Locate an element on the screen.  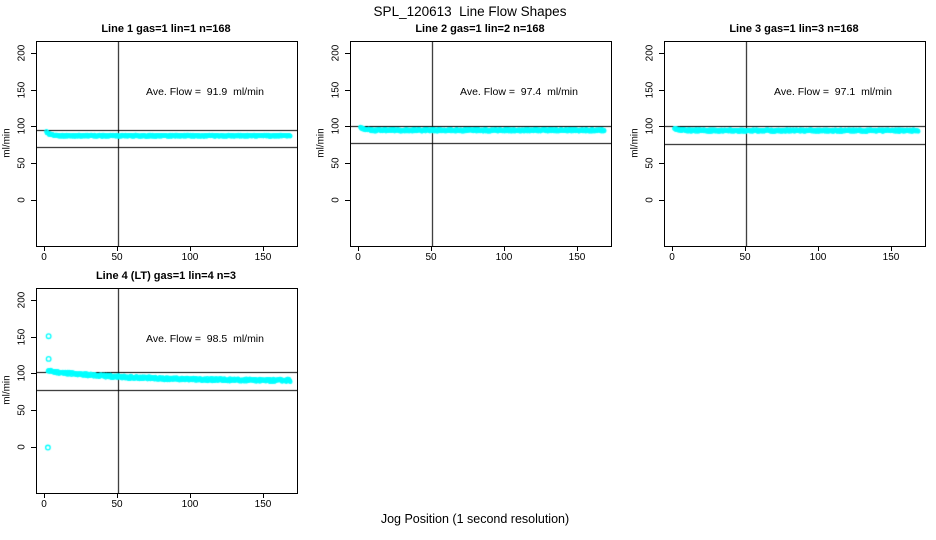
panel-title: Line 2 gas=1 lin=2 n=168 is located at coordinates (480, 29).